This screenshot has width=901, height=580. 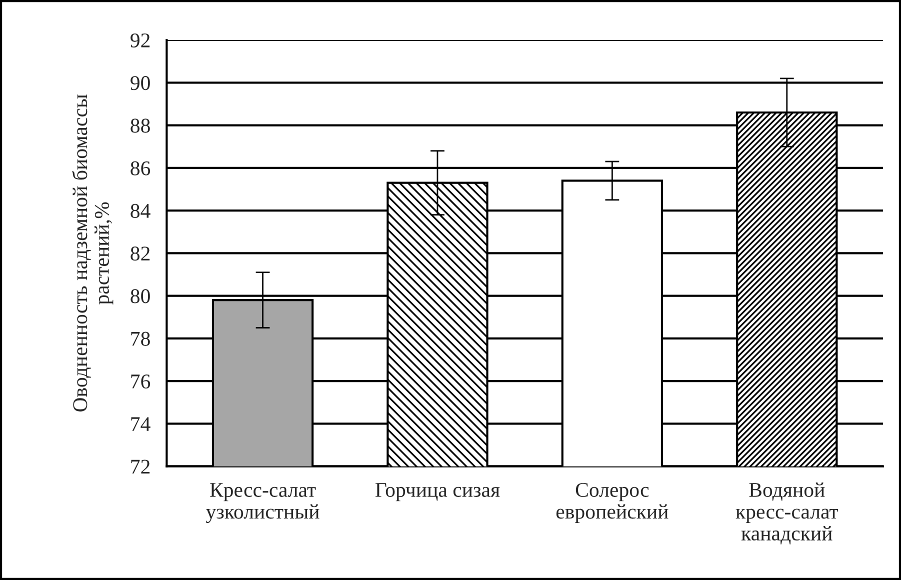 What do you see at coordinates (140, 253) in the screenshot?
I see `y-tick-label: 82` at bounding box center [140, 253].